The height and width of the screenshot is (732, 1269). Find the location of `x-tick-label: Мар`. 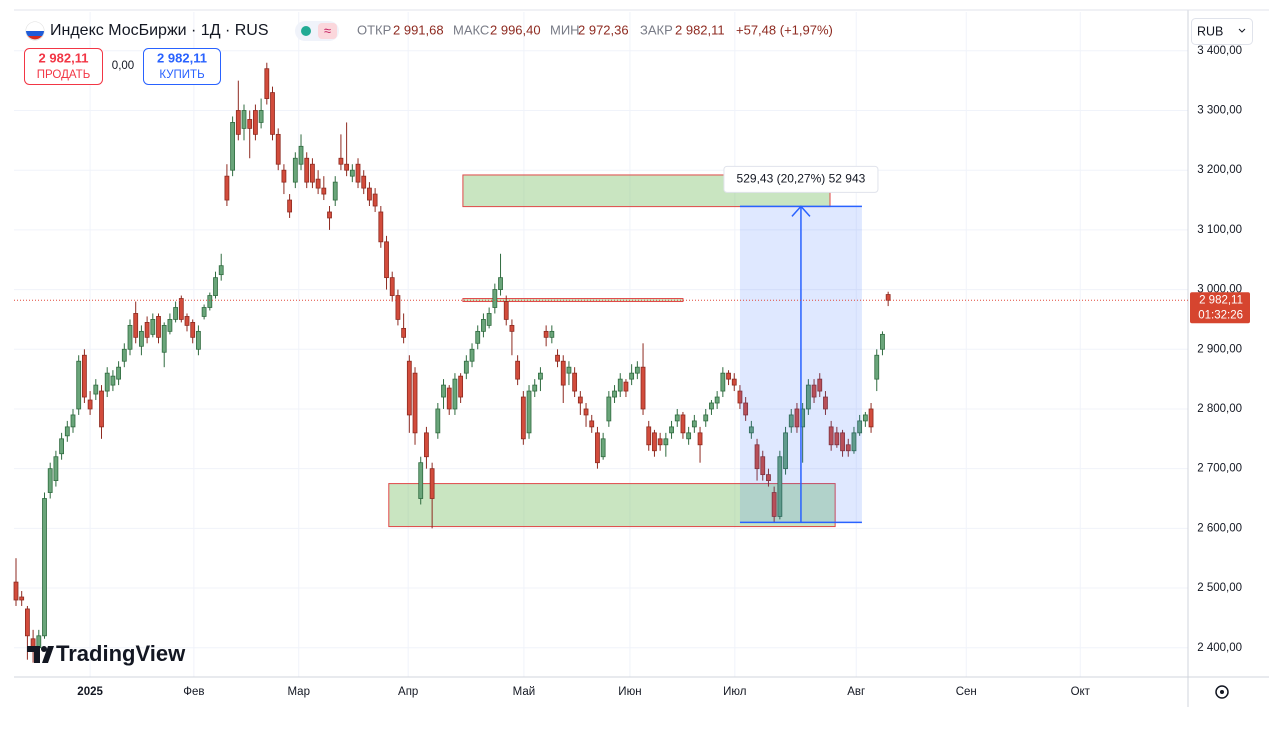

x-tick-label: Мар is located at coordinates (298, 692).